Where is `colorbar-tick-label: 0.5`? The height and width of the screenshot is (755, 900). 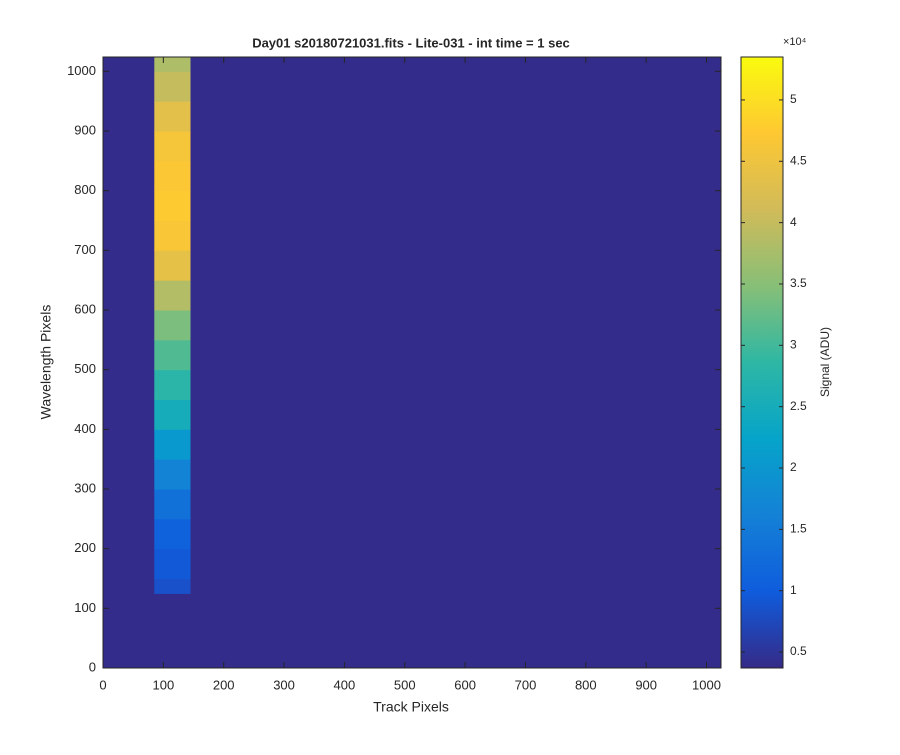
colorbar-tick-label: 0.5 is located at coordinates (798, 651).